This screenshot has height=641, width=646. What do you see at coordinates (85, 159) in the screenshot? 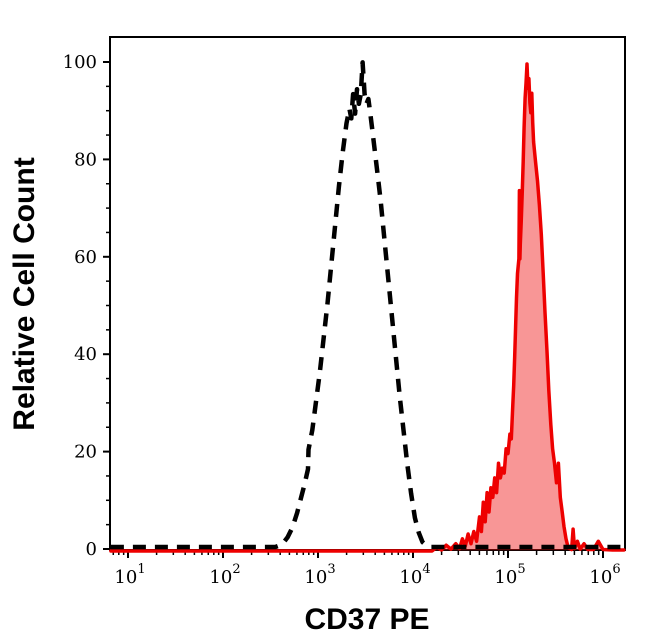
I see `y-tick-label: 80` at bounding box center [85, 159].